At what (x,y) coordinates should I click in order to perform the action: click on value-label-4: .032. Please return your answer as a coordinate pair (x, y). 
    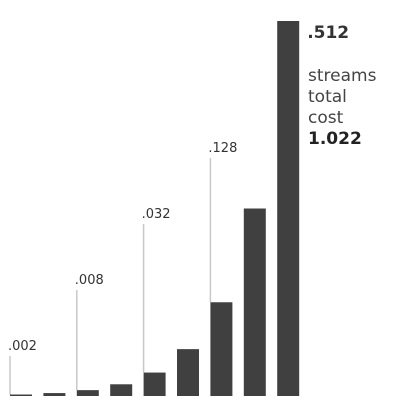
    Looking at the image, I should click on (156, 214).